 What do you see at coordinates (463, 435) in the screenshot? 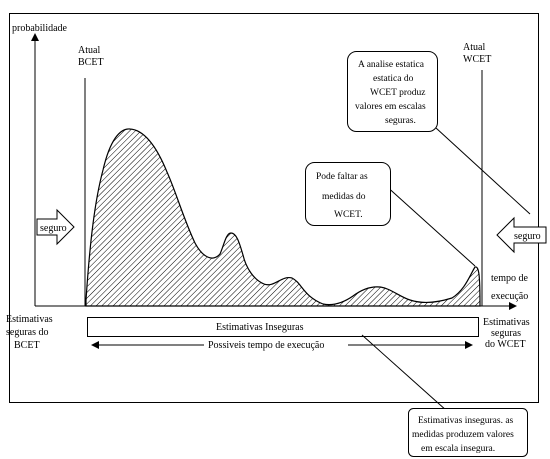
I see `callout-bottom-line2: medidas produzem valores` at bounding box center [463, 435].